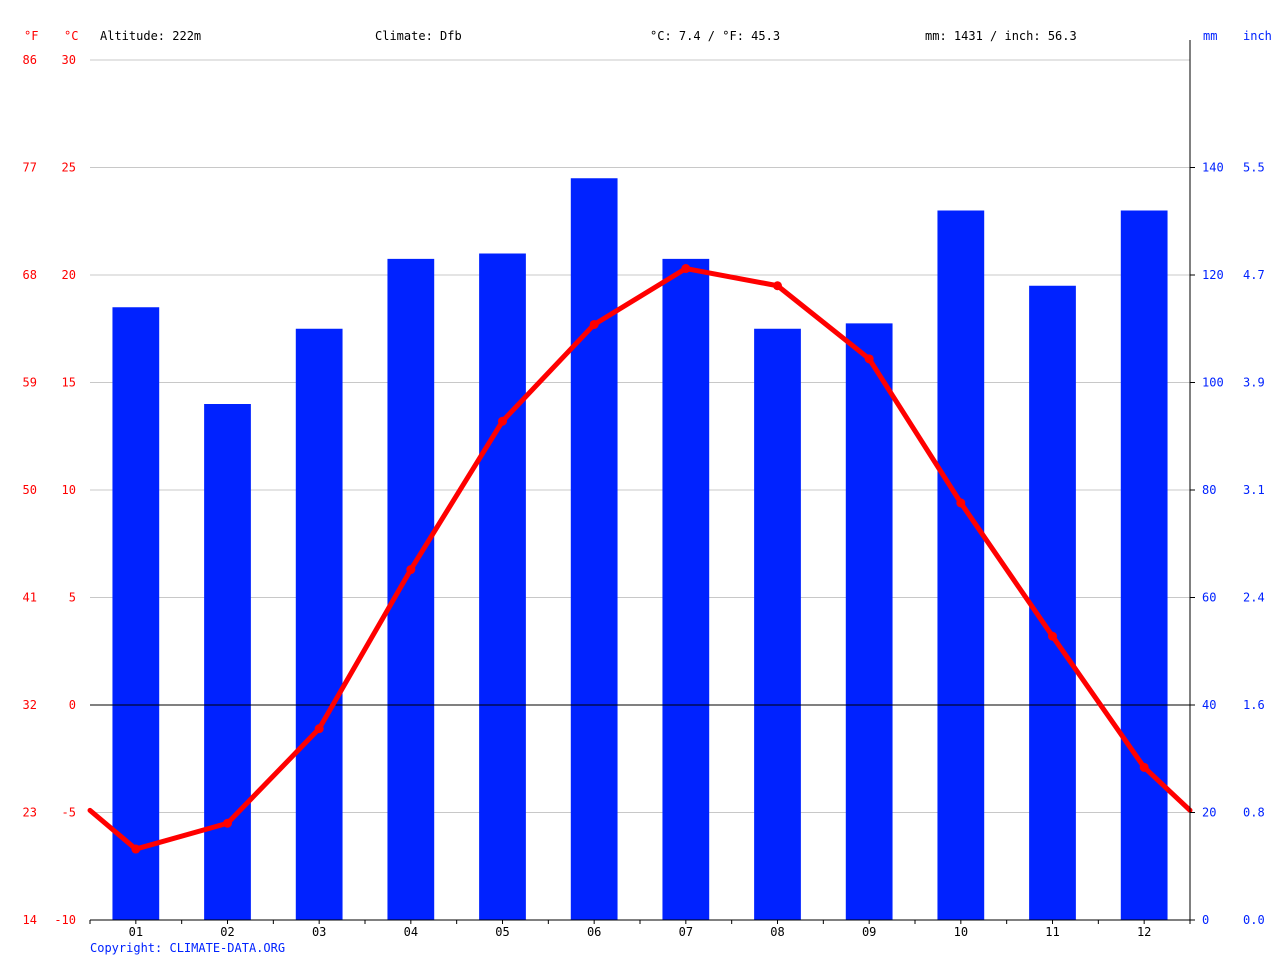 This screenshot has height=960, width=1280. Describe the element at coordinates (1254, 813) in the screenshot. I see `inch-tick-label: 0.8` at that location.